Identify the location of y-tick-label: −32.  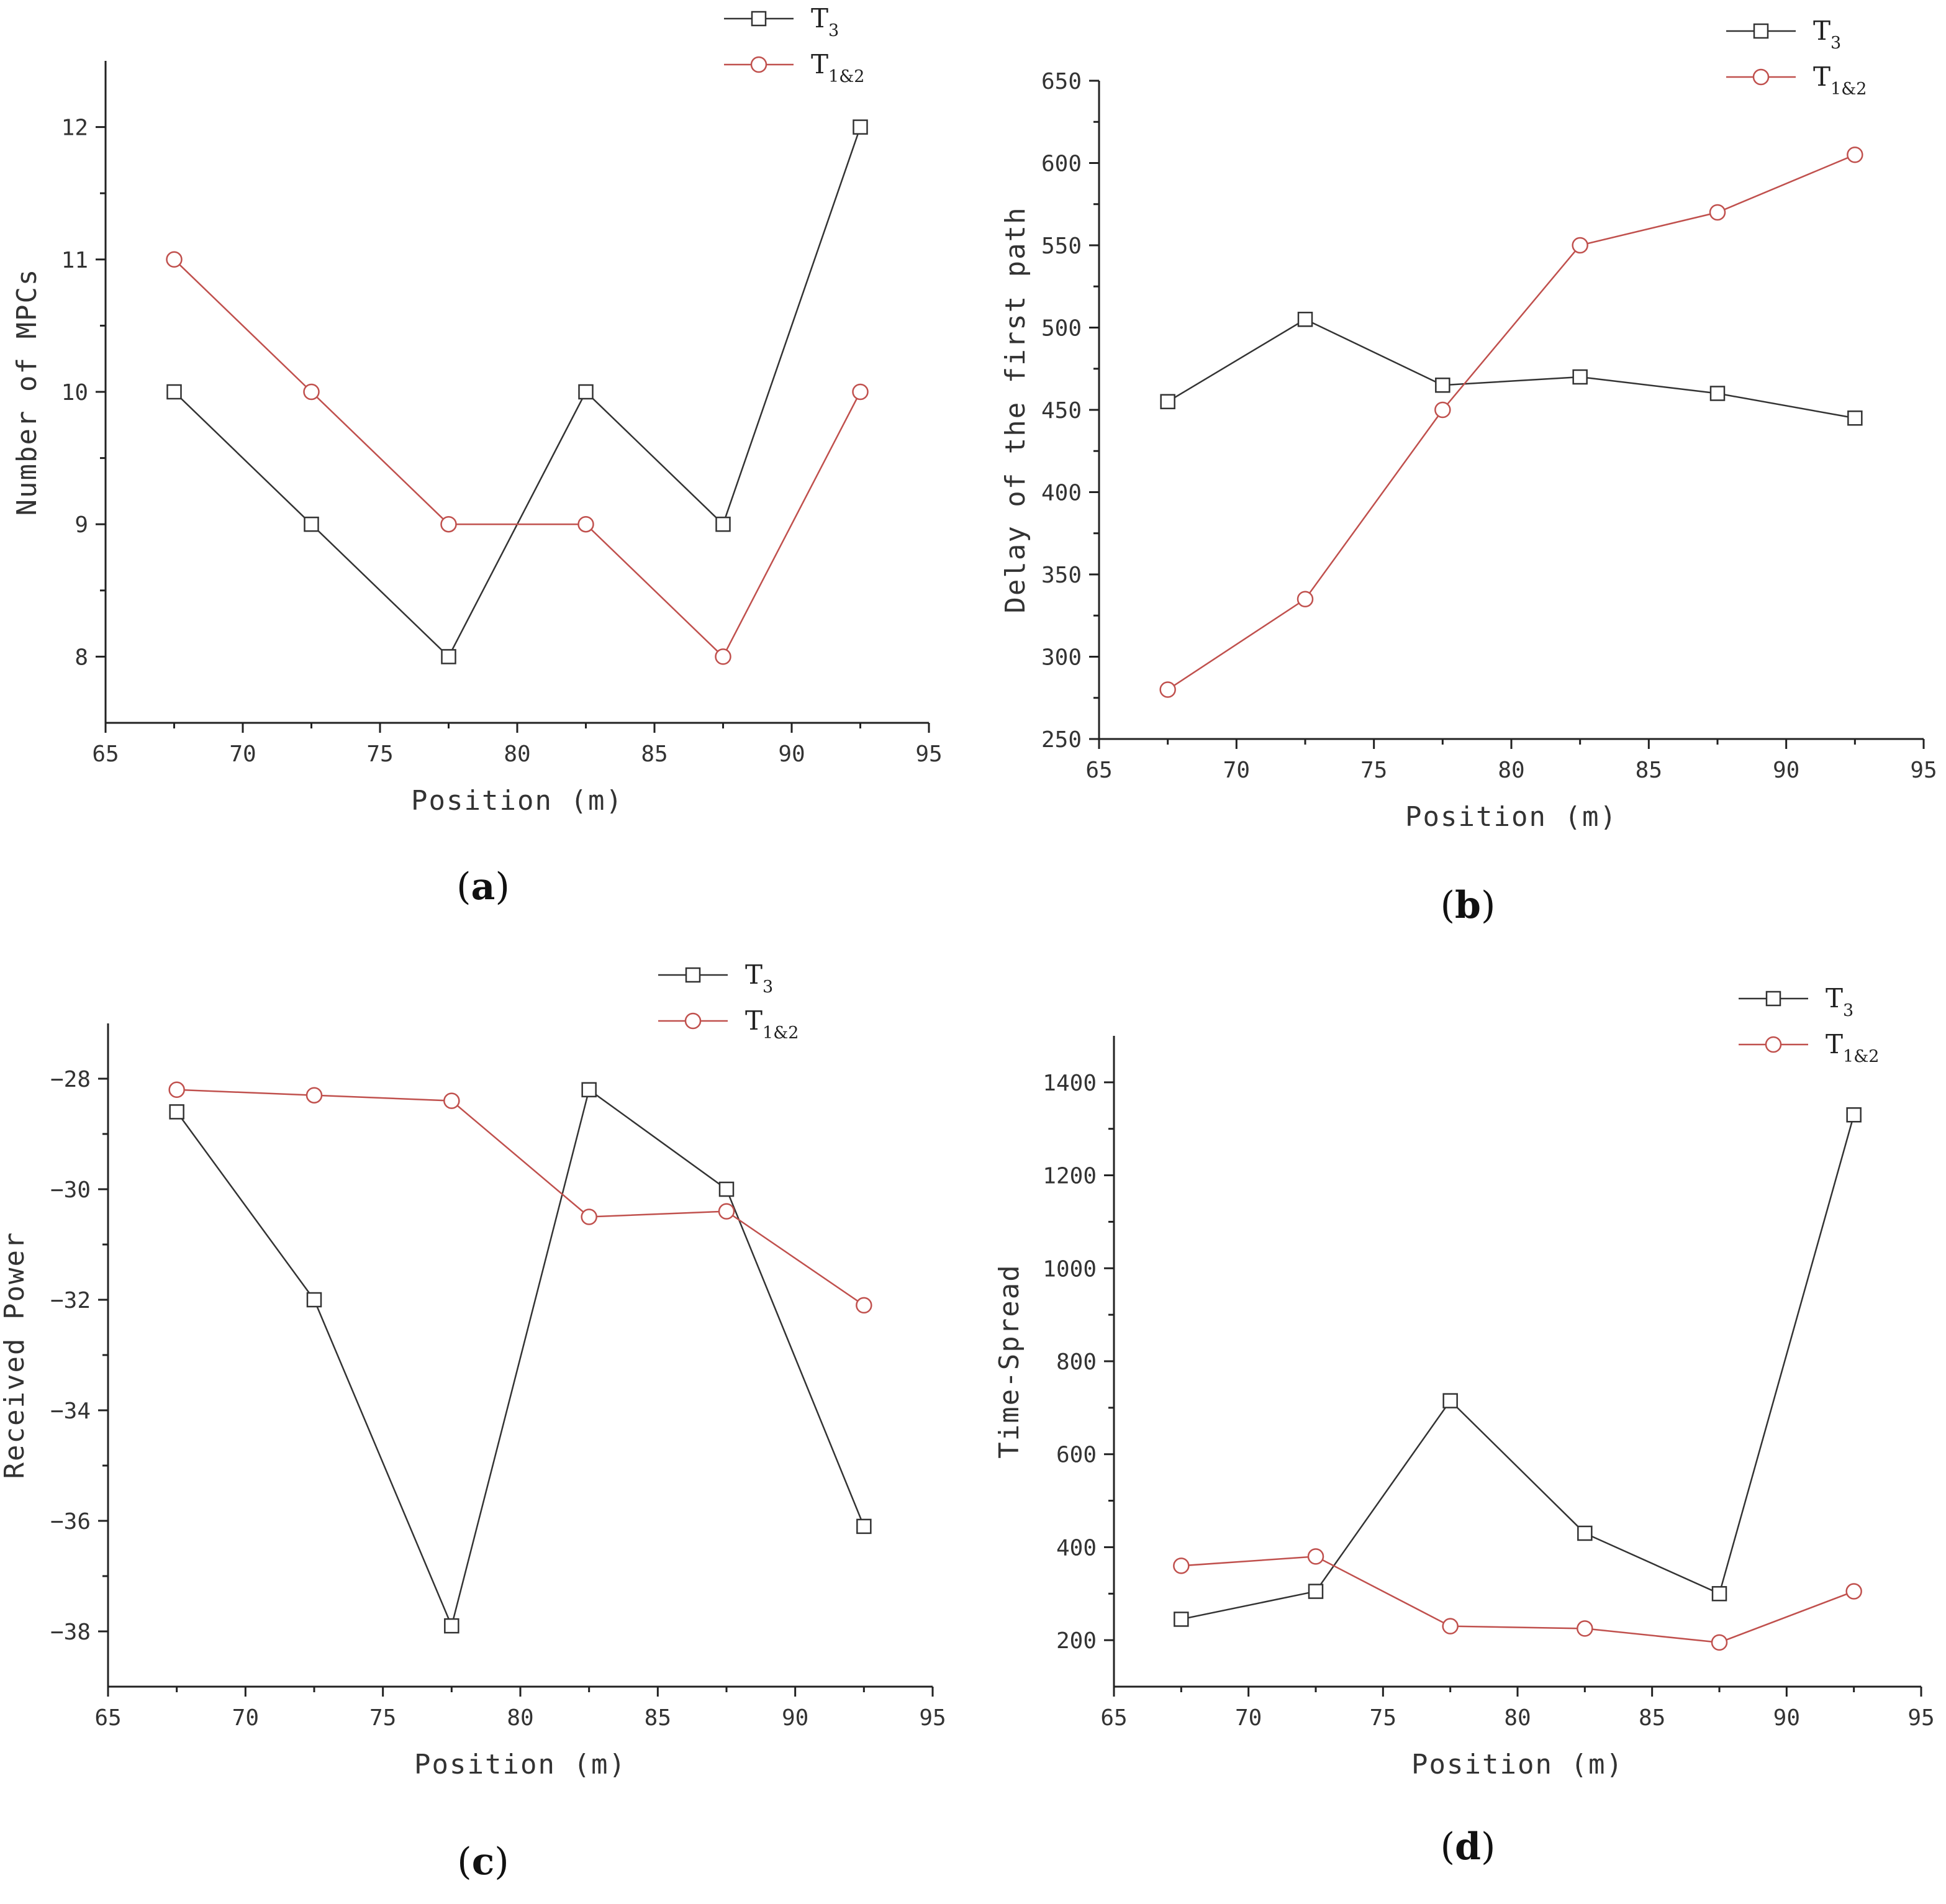
(70, 1300).